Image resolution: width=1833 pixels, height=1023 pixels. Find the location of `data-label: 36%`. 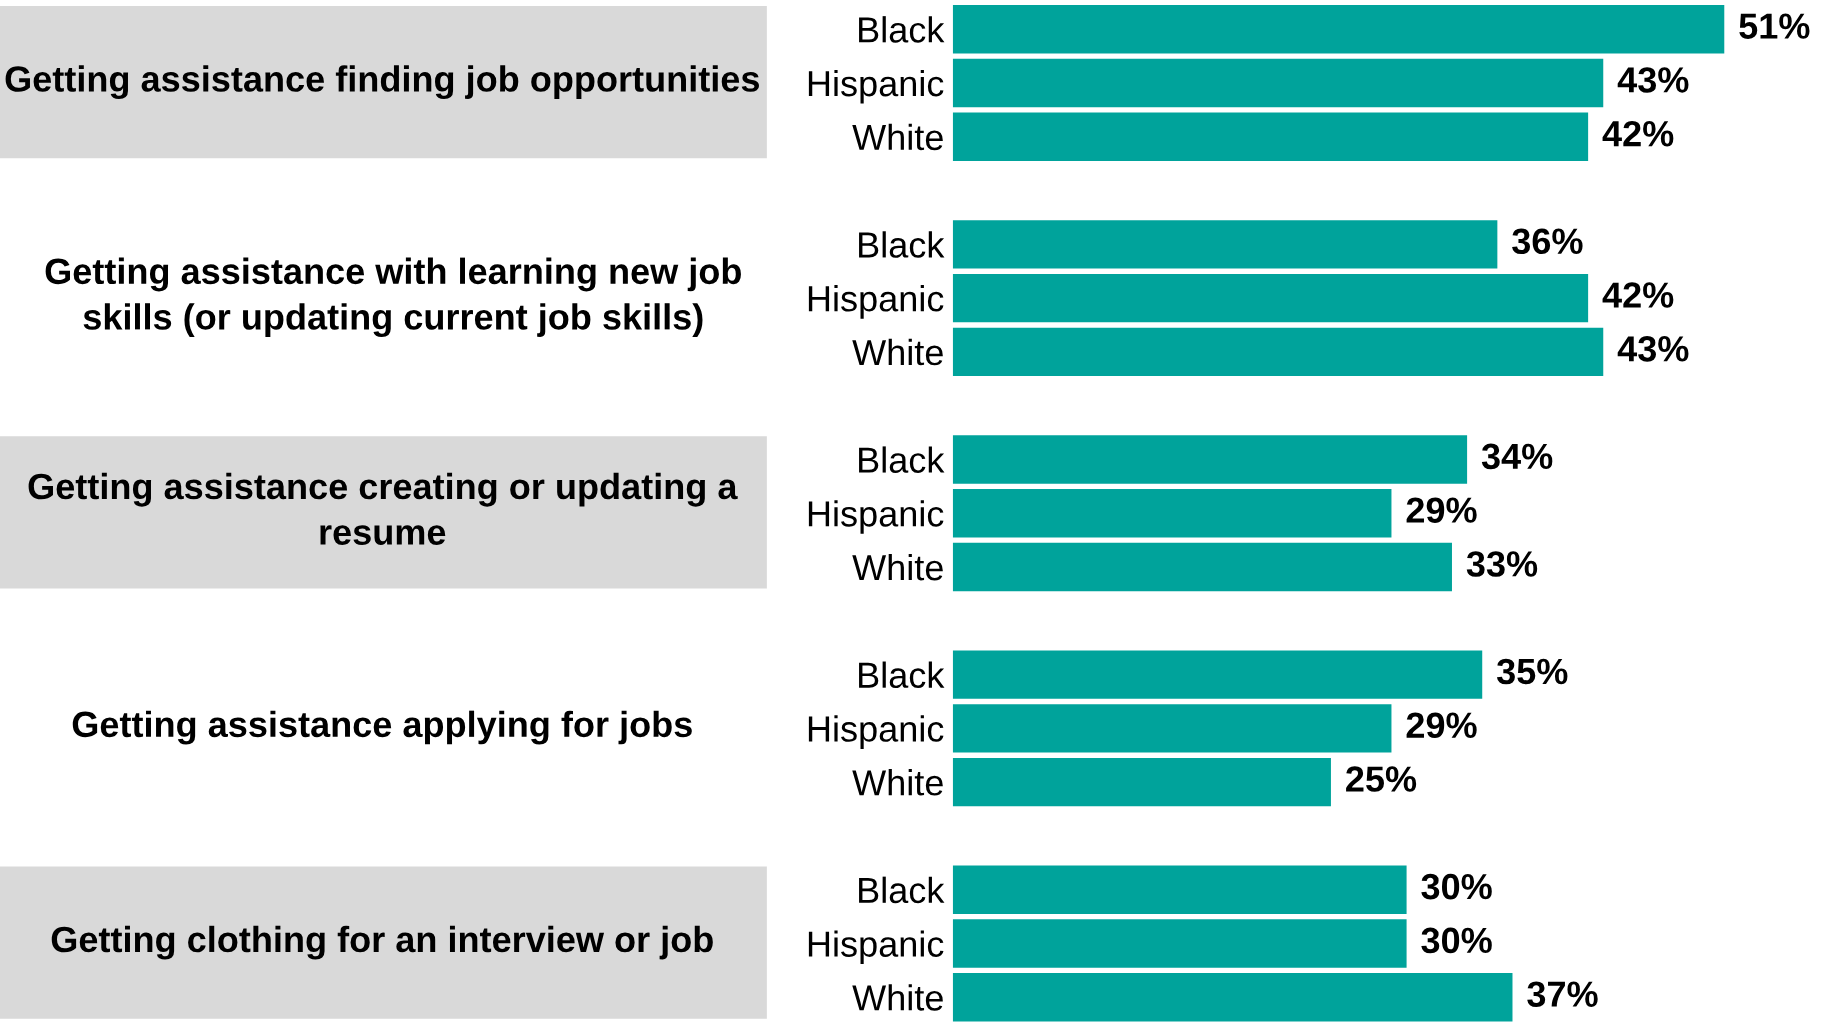

data-label: 36% is located at coordinates (1547, 241).